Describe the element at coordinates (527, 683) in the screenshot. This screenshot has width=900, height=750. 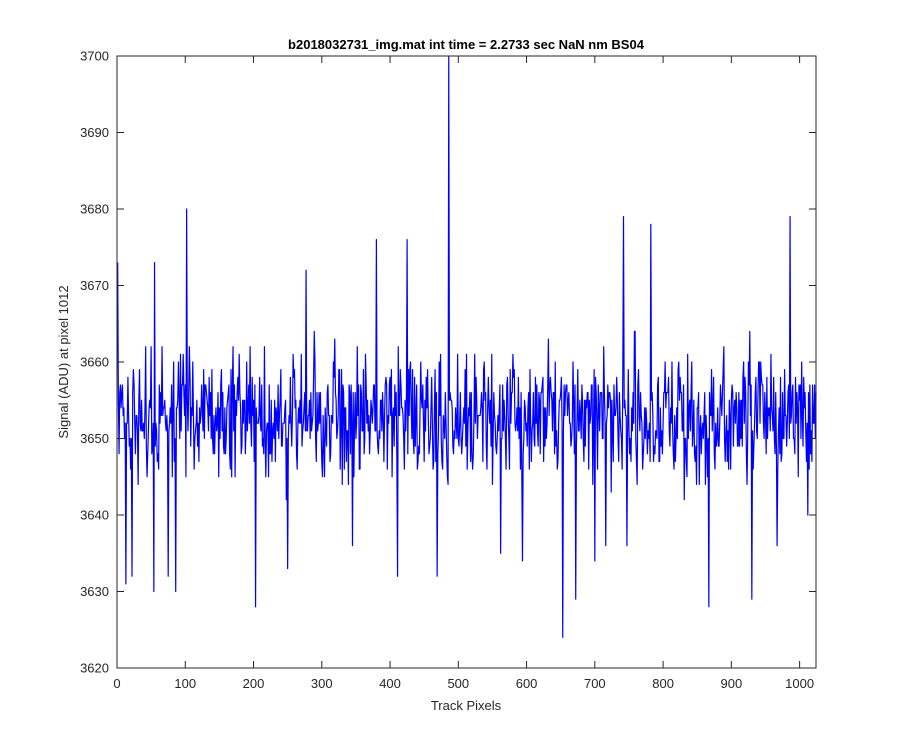
I see `x-tick-label: 600` at that location.